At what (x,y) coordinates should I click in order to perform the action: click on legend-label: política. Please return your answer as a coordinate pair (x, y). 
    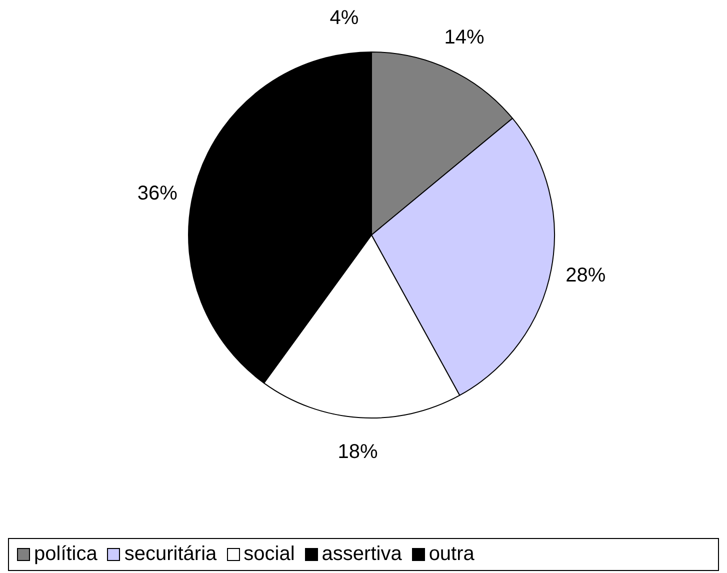
    Looking at the image, I should click on (66, 554).